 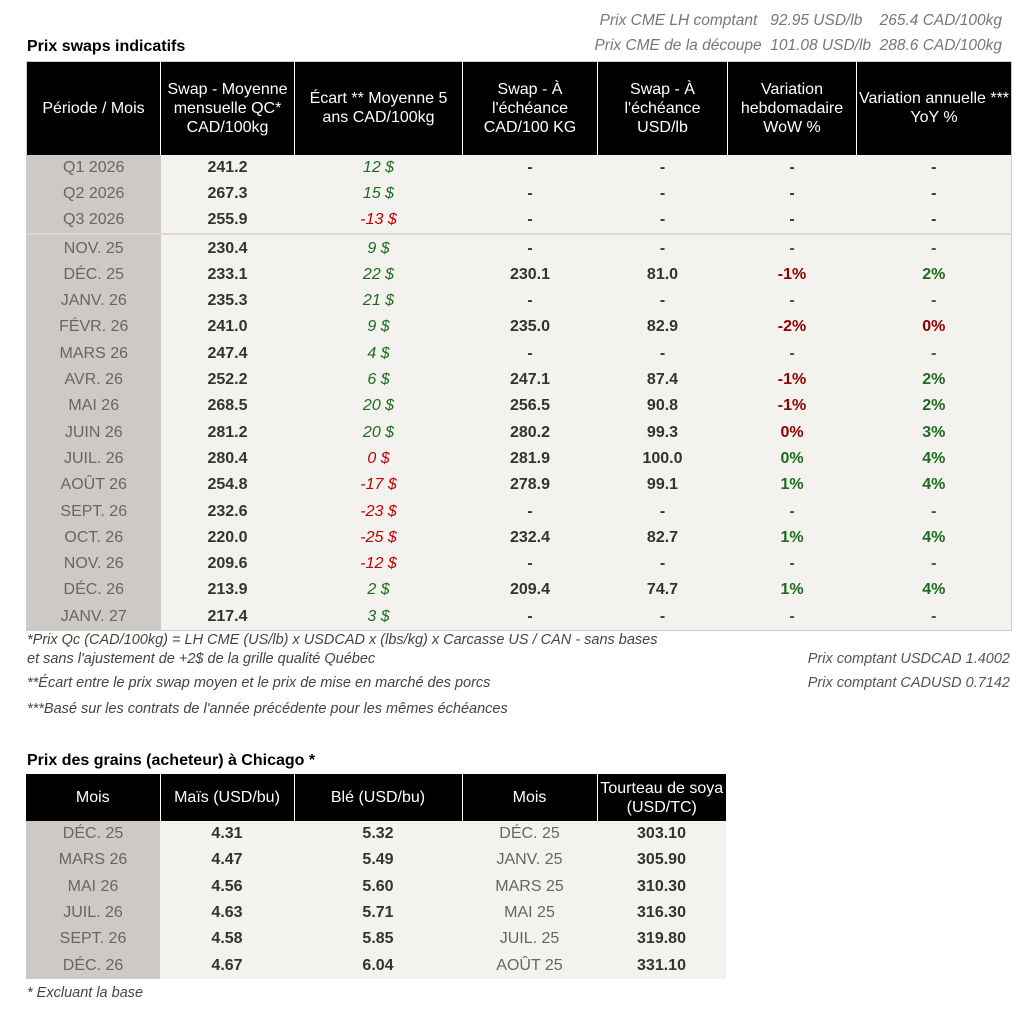 I want to click on table-cell: 310.30, so click(x=661, y=886).